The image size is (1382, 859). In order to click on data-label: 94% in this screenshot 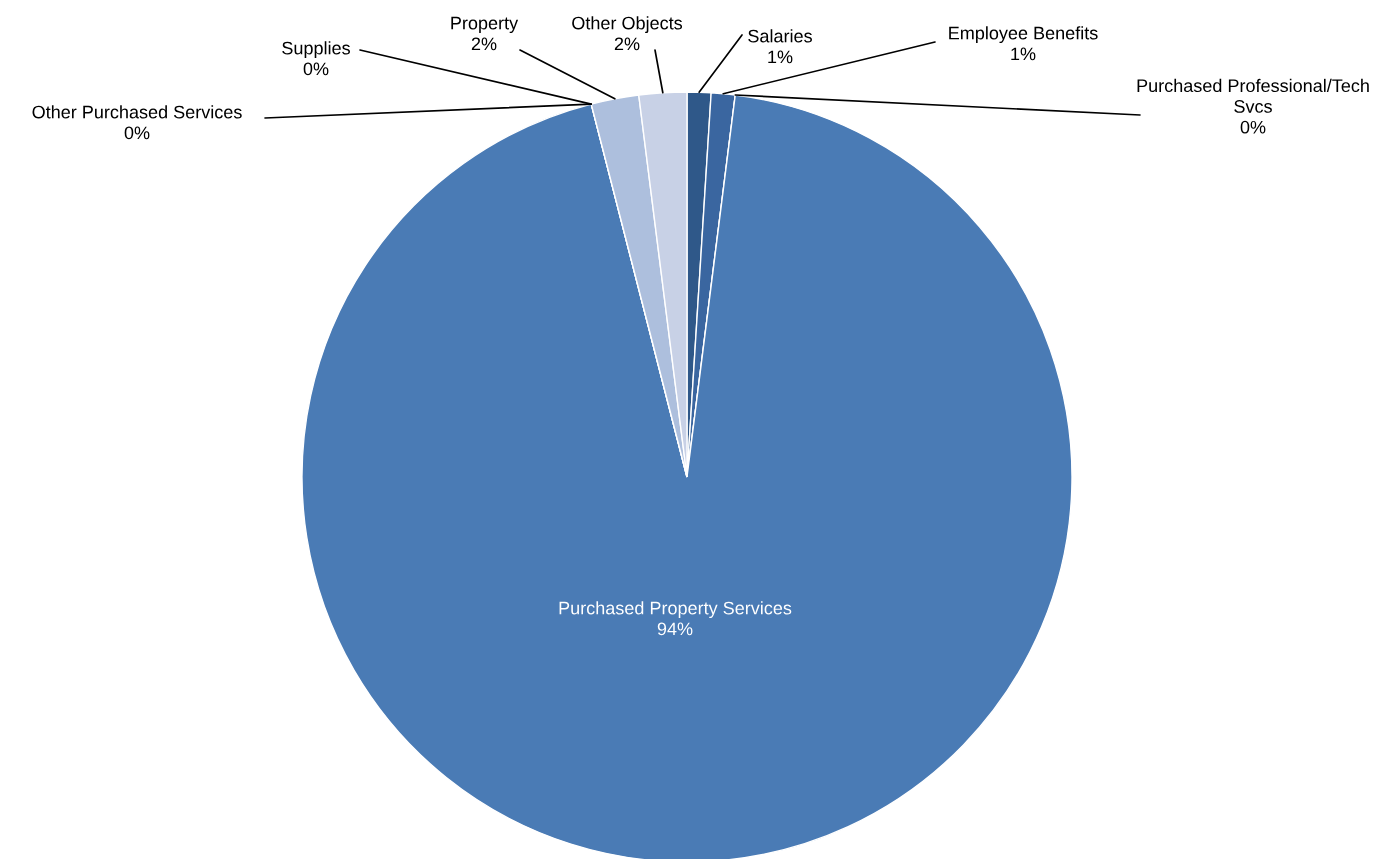, I will do `click(675, 629)`.